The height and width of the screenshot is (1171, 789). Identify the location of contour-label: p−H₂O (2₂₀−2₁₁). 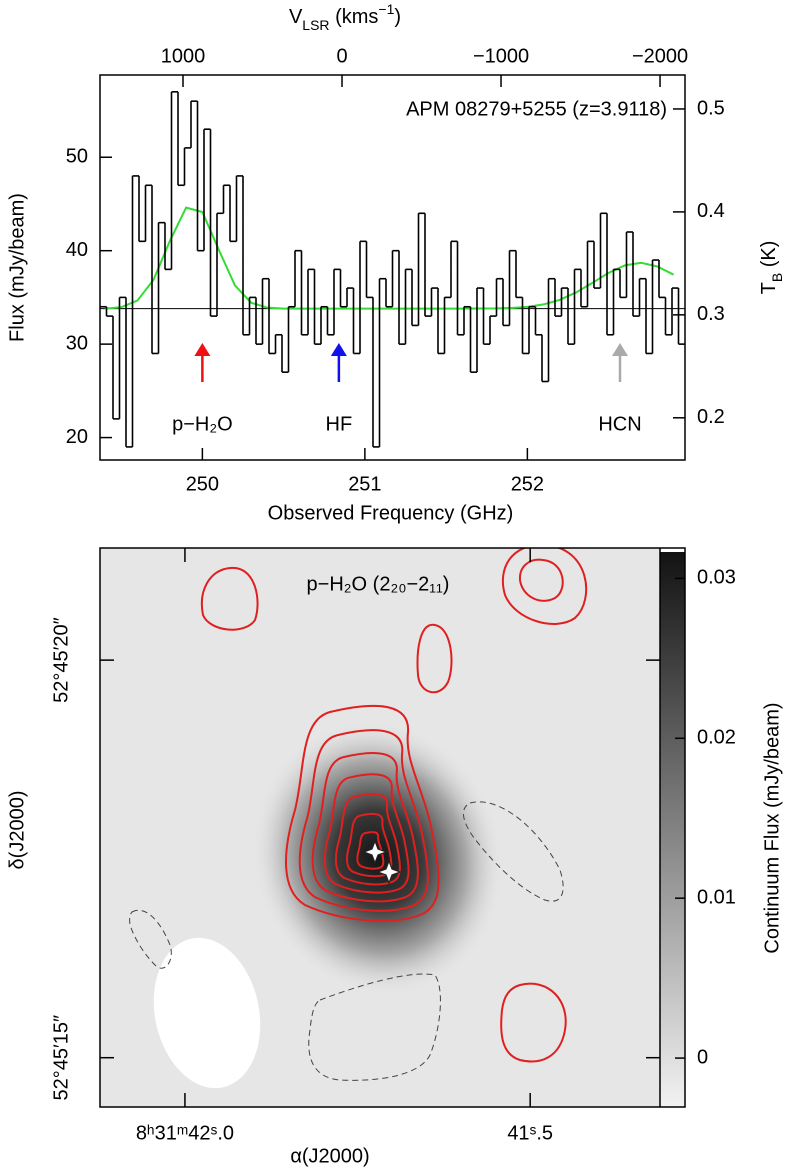
(378, 584).